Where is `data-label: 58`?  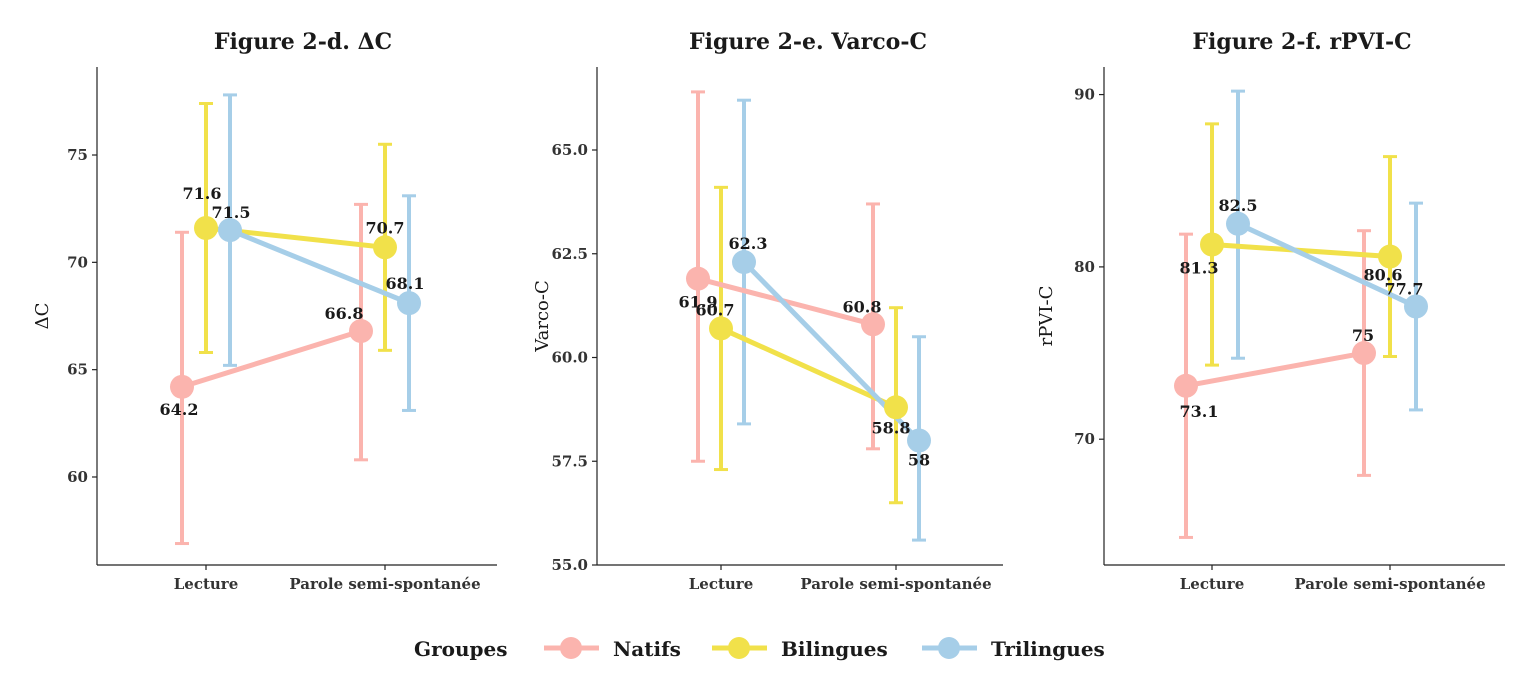 data-label: 58 is located at coordinates (919, 460).